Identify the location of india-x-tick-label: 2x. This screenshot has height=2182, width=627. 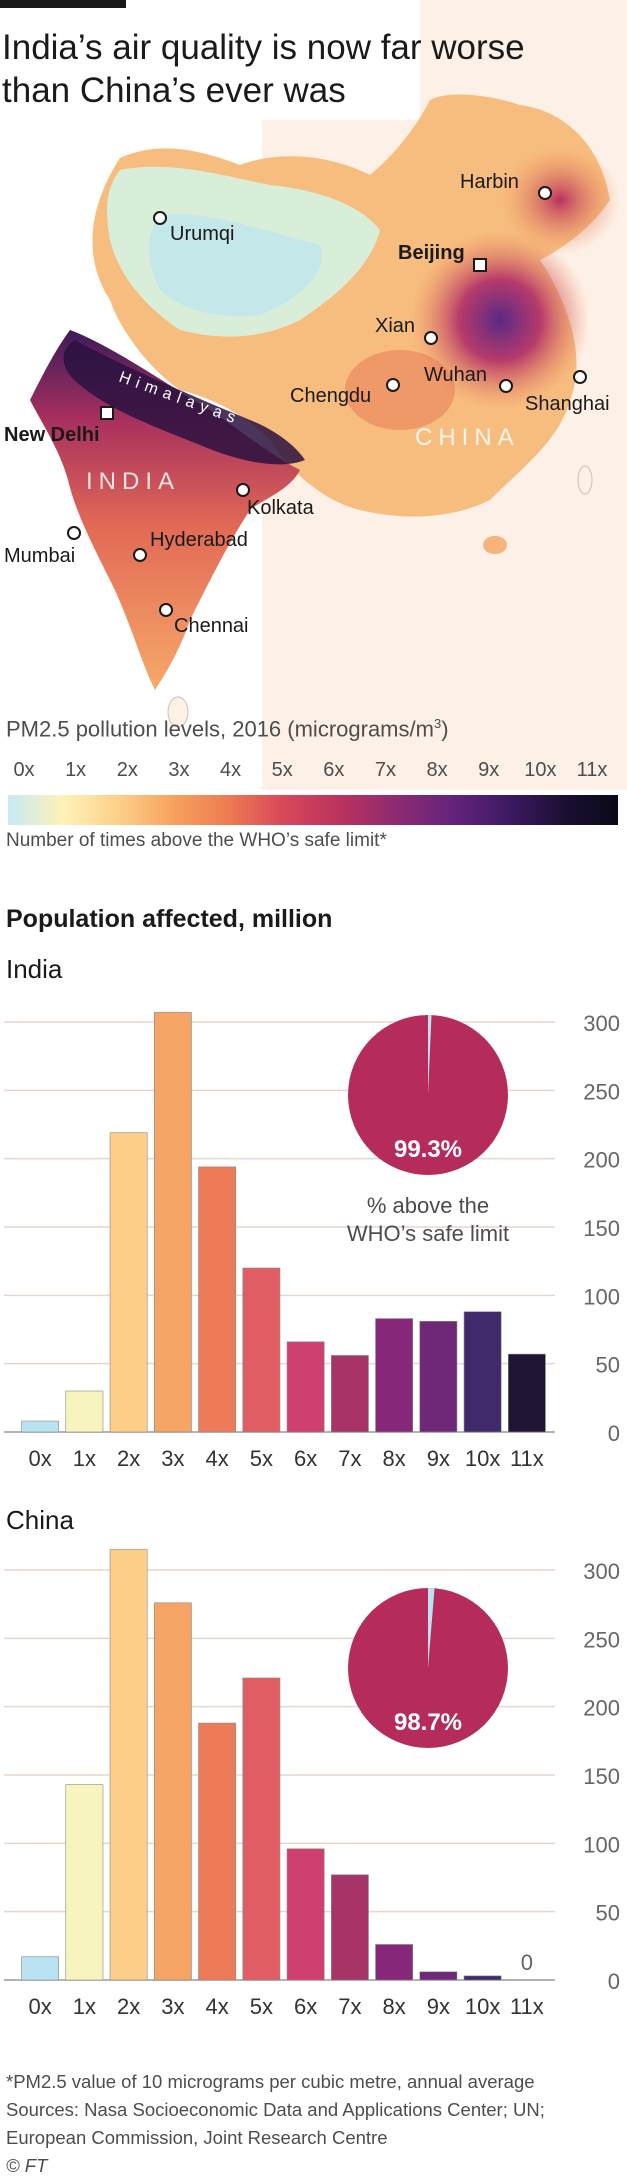
(128, 1458).